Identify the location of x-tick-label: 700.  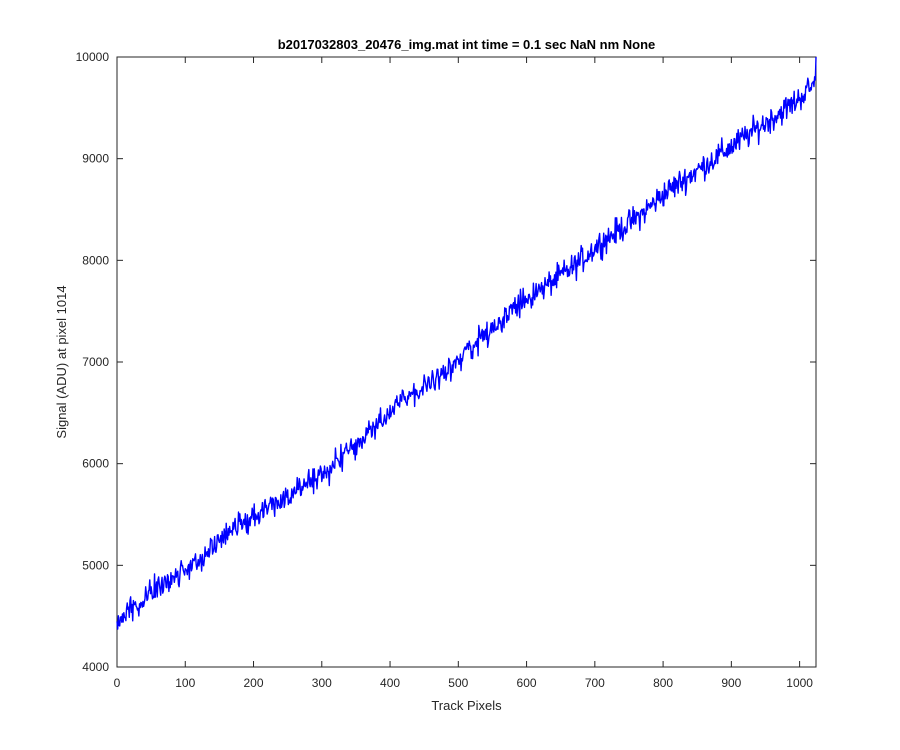
(595, 683).